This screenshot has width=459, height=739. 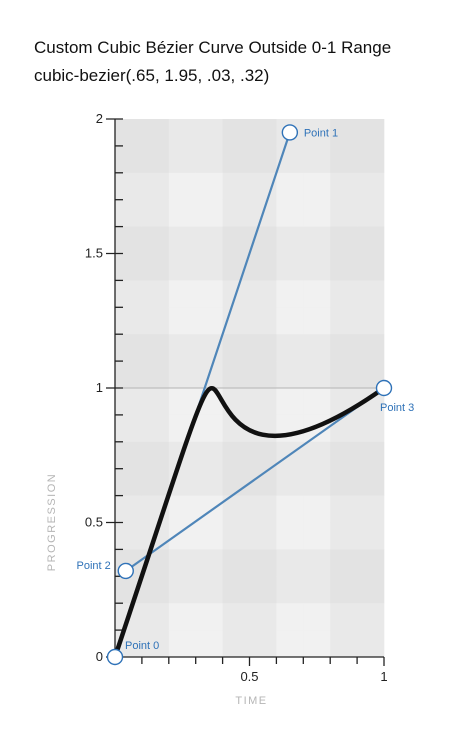 I want to click on x-axis-label: TIME, so click(x=251, y=701).